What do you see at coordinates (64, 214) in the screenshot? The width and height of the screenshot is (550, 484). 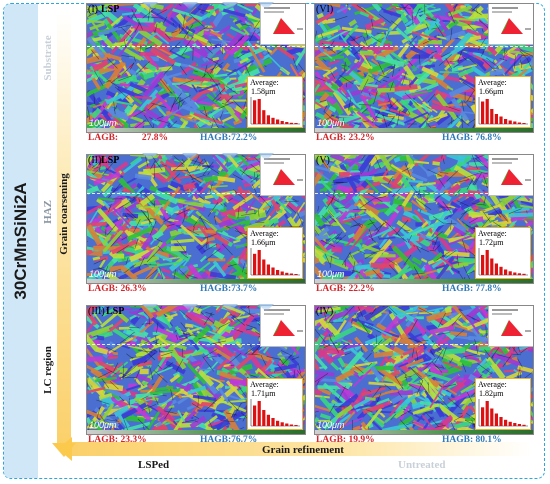 I see `grain-coarsening-label: Grain coarsening` at bounding box center [64, 214].